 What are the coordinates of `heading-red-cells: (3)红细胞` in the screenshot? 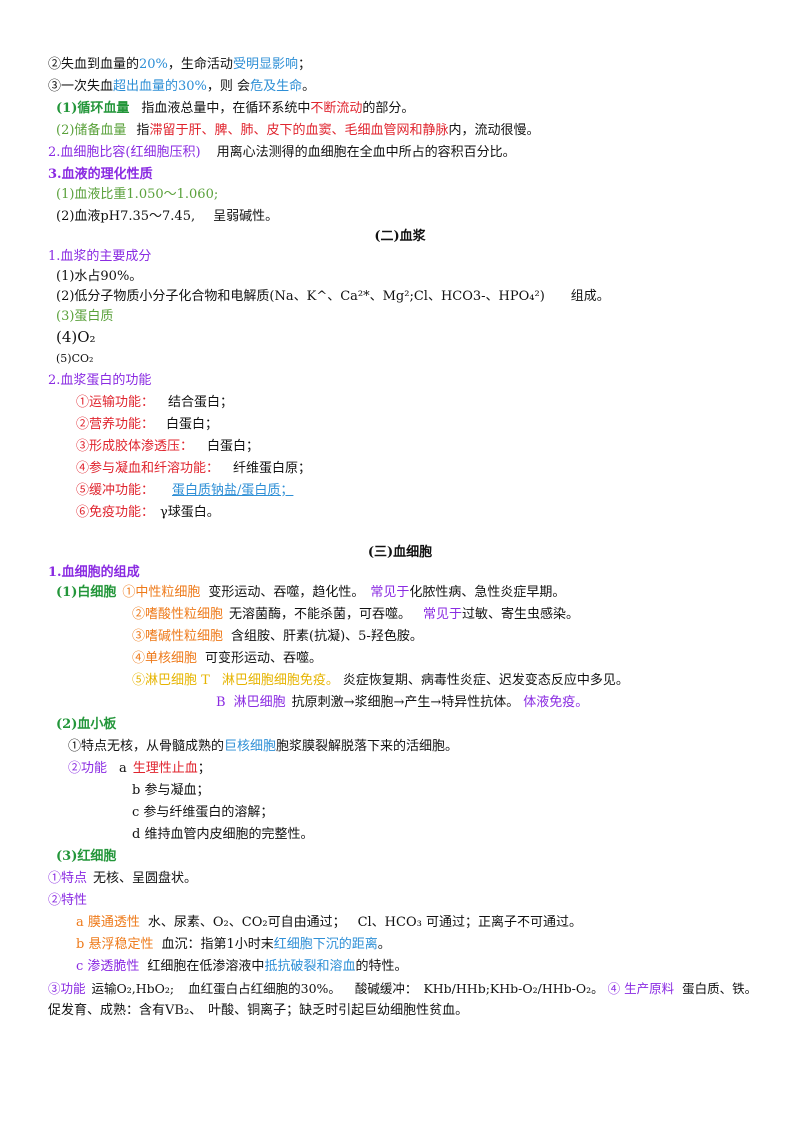 It's located at (86, 857).